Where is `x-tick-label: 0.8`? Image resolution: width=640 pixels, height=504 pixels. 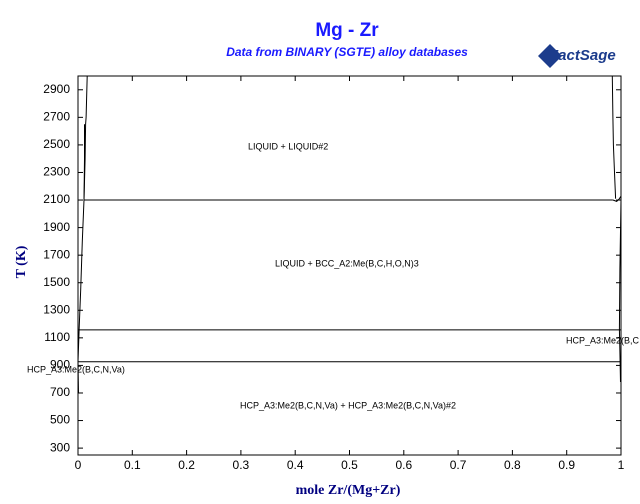 x-tick-label: 0.8 is located at coordinates (512, 465).